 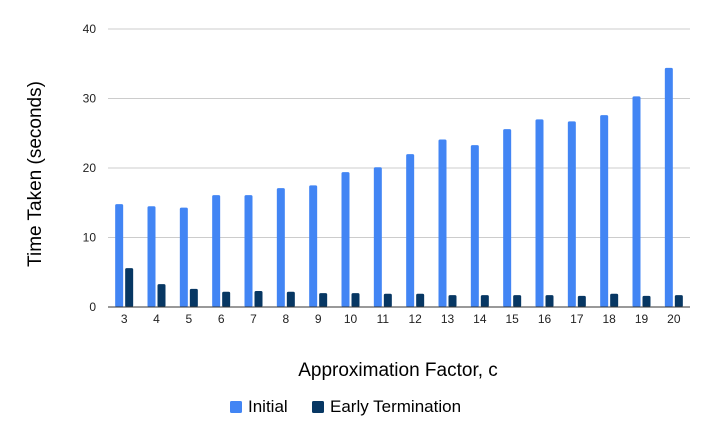 What do you see at coordinates (124, 319) in the screenshot?
I see `x-tick-label: 3` at bounding box center [124, 319].